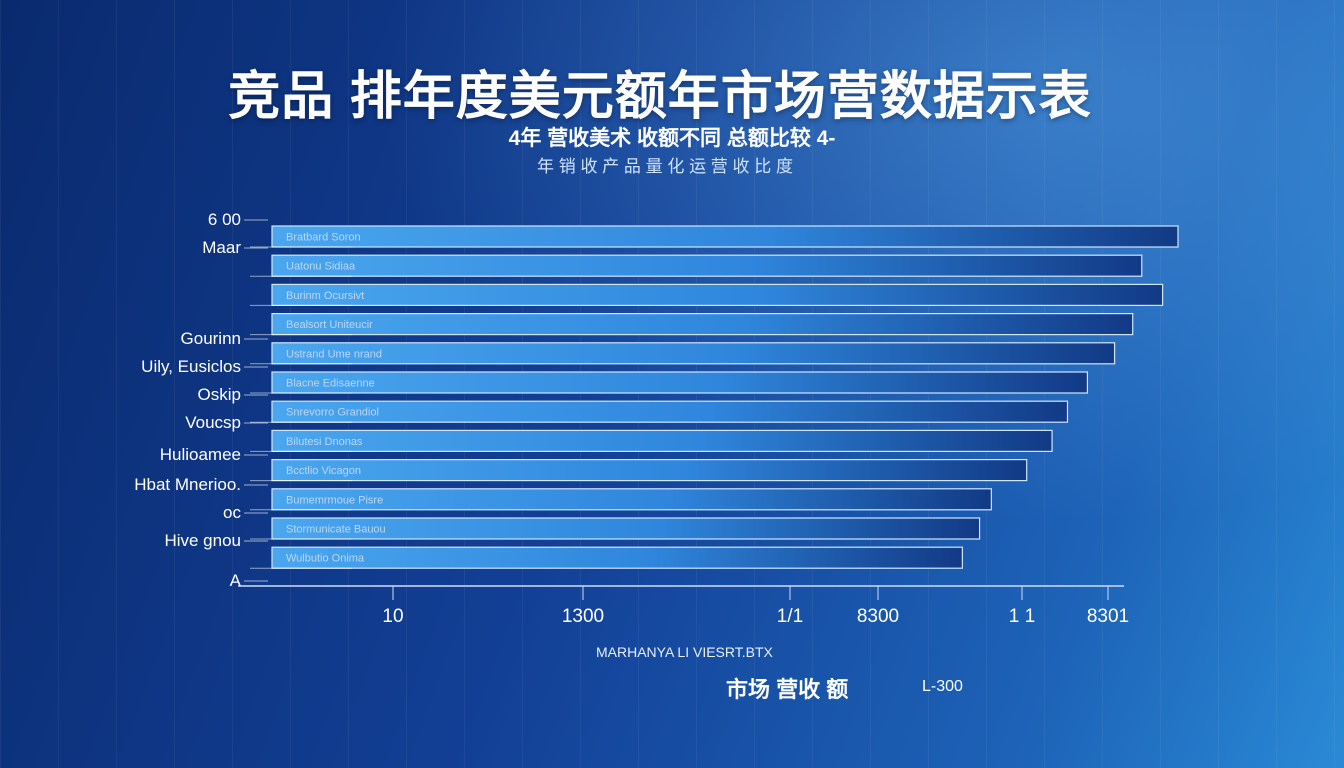 This screenshot has width=1344, height=768. What do you see at coordinates (325, 559) in the screenshot?
I see `bar-label: Wulbutio Onima` at bounding box center [325, 559].